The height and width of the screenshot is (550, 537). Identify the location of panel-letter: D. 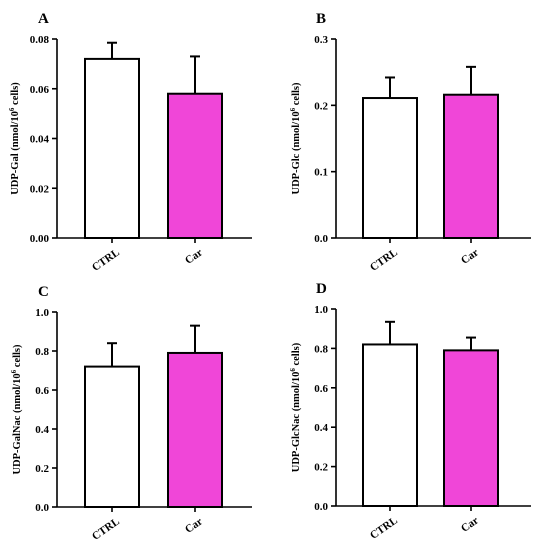
(321, 289).